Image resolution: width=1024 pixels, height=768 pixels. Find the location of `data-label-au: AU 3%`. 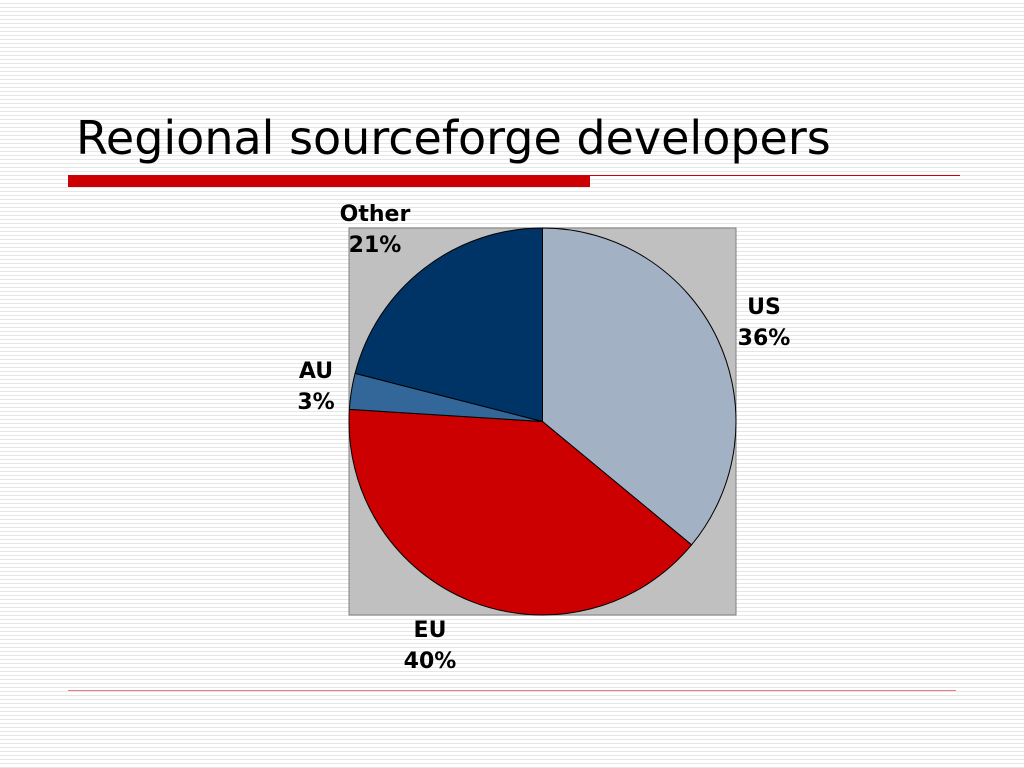

data-label-au: AU 3% is located at coordinates (315, 387).